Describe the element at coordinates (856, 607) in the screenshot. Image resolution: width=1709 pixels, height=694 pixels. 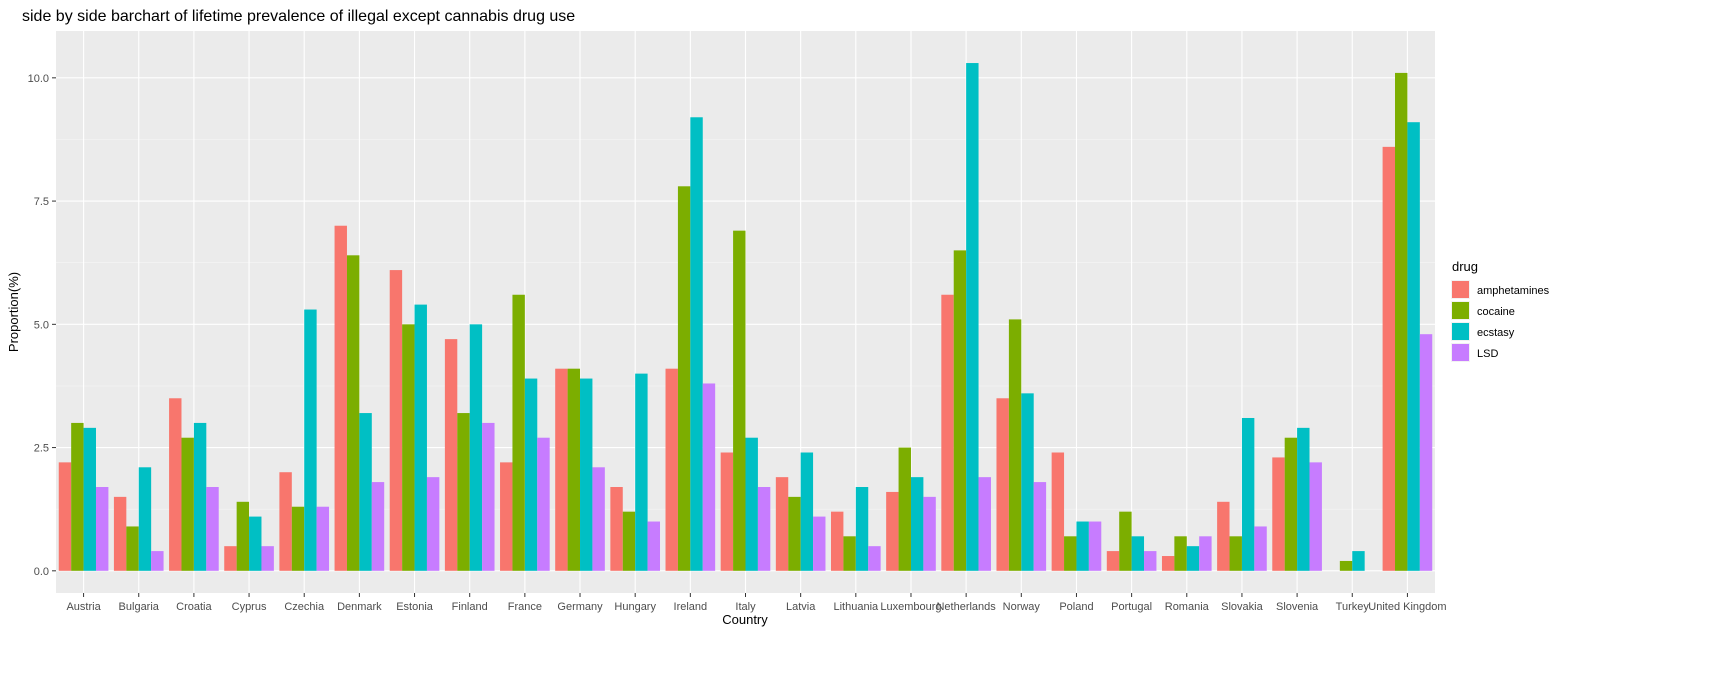
I see `x-tick-label: Lithuania` at that location.